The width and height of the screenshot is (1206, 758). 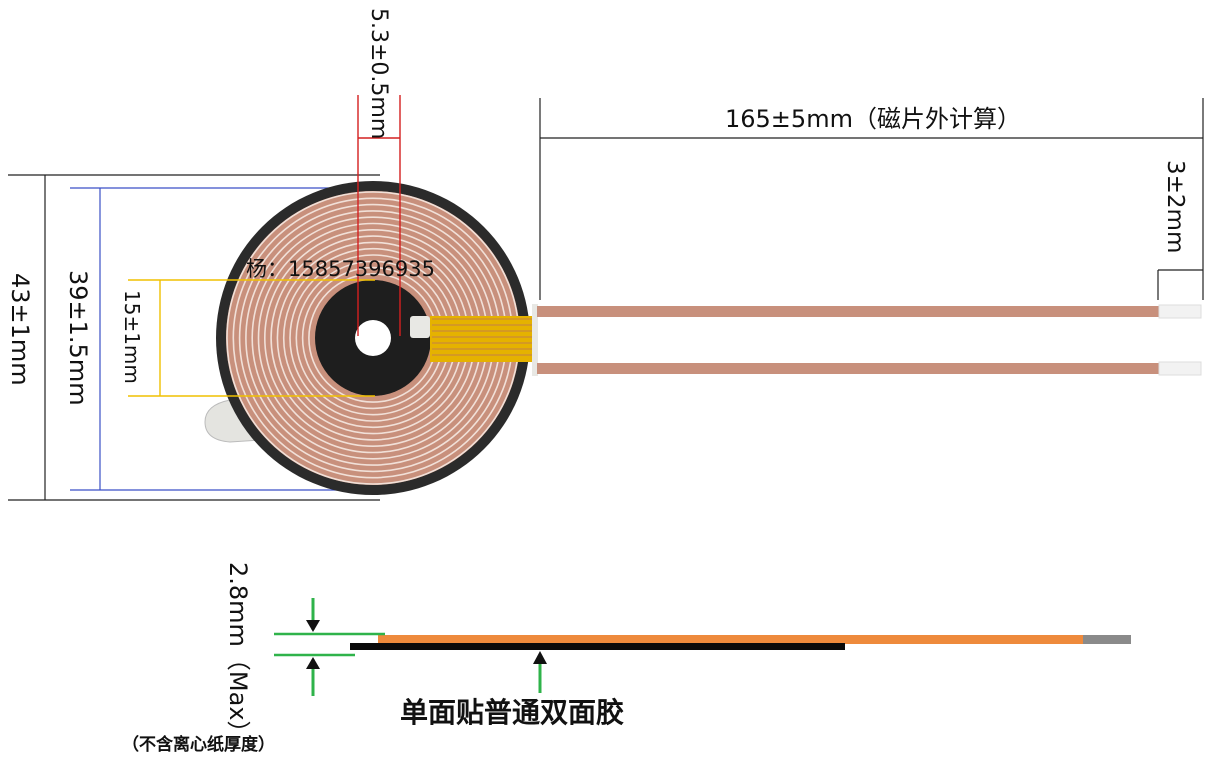 I want to click on contact-label: 杨：15857396935, so click(x=340, y=269).